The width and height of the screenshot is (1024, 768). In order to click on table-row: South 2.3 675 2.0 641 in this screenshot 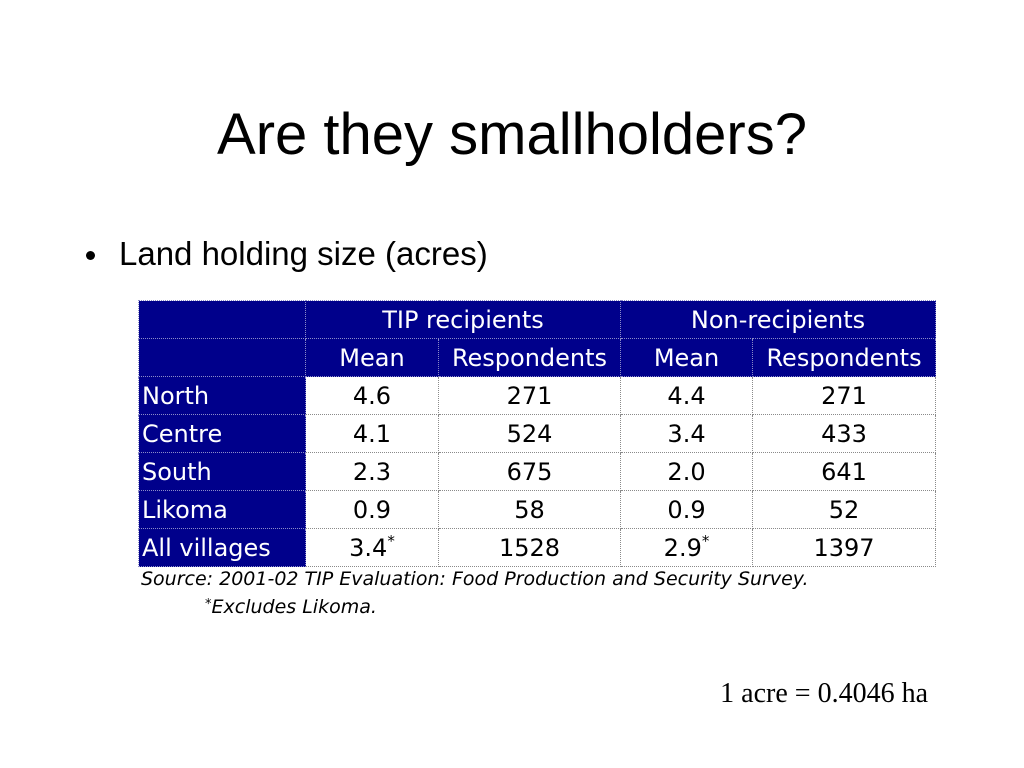, I will do `click(537, 471)`.